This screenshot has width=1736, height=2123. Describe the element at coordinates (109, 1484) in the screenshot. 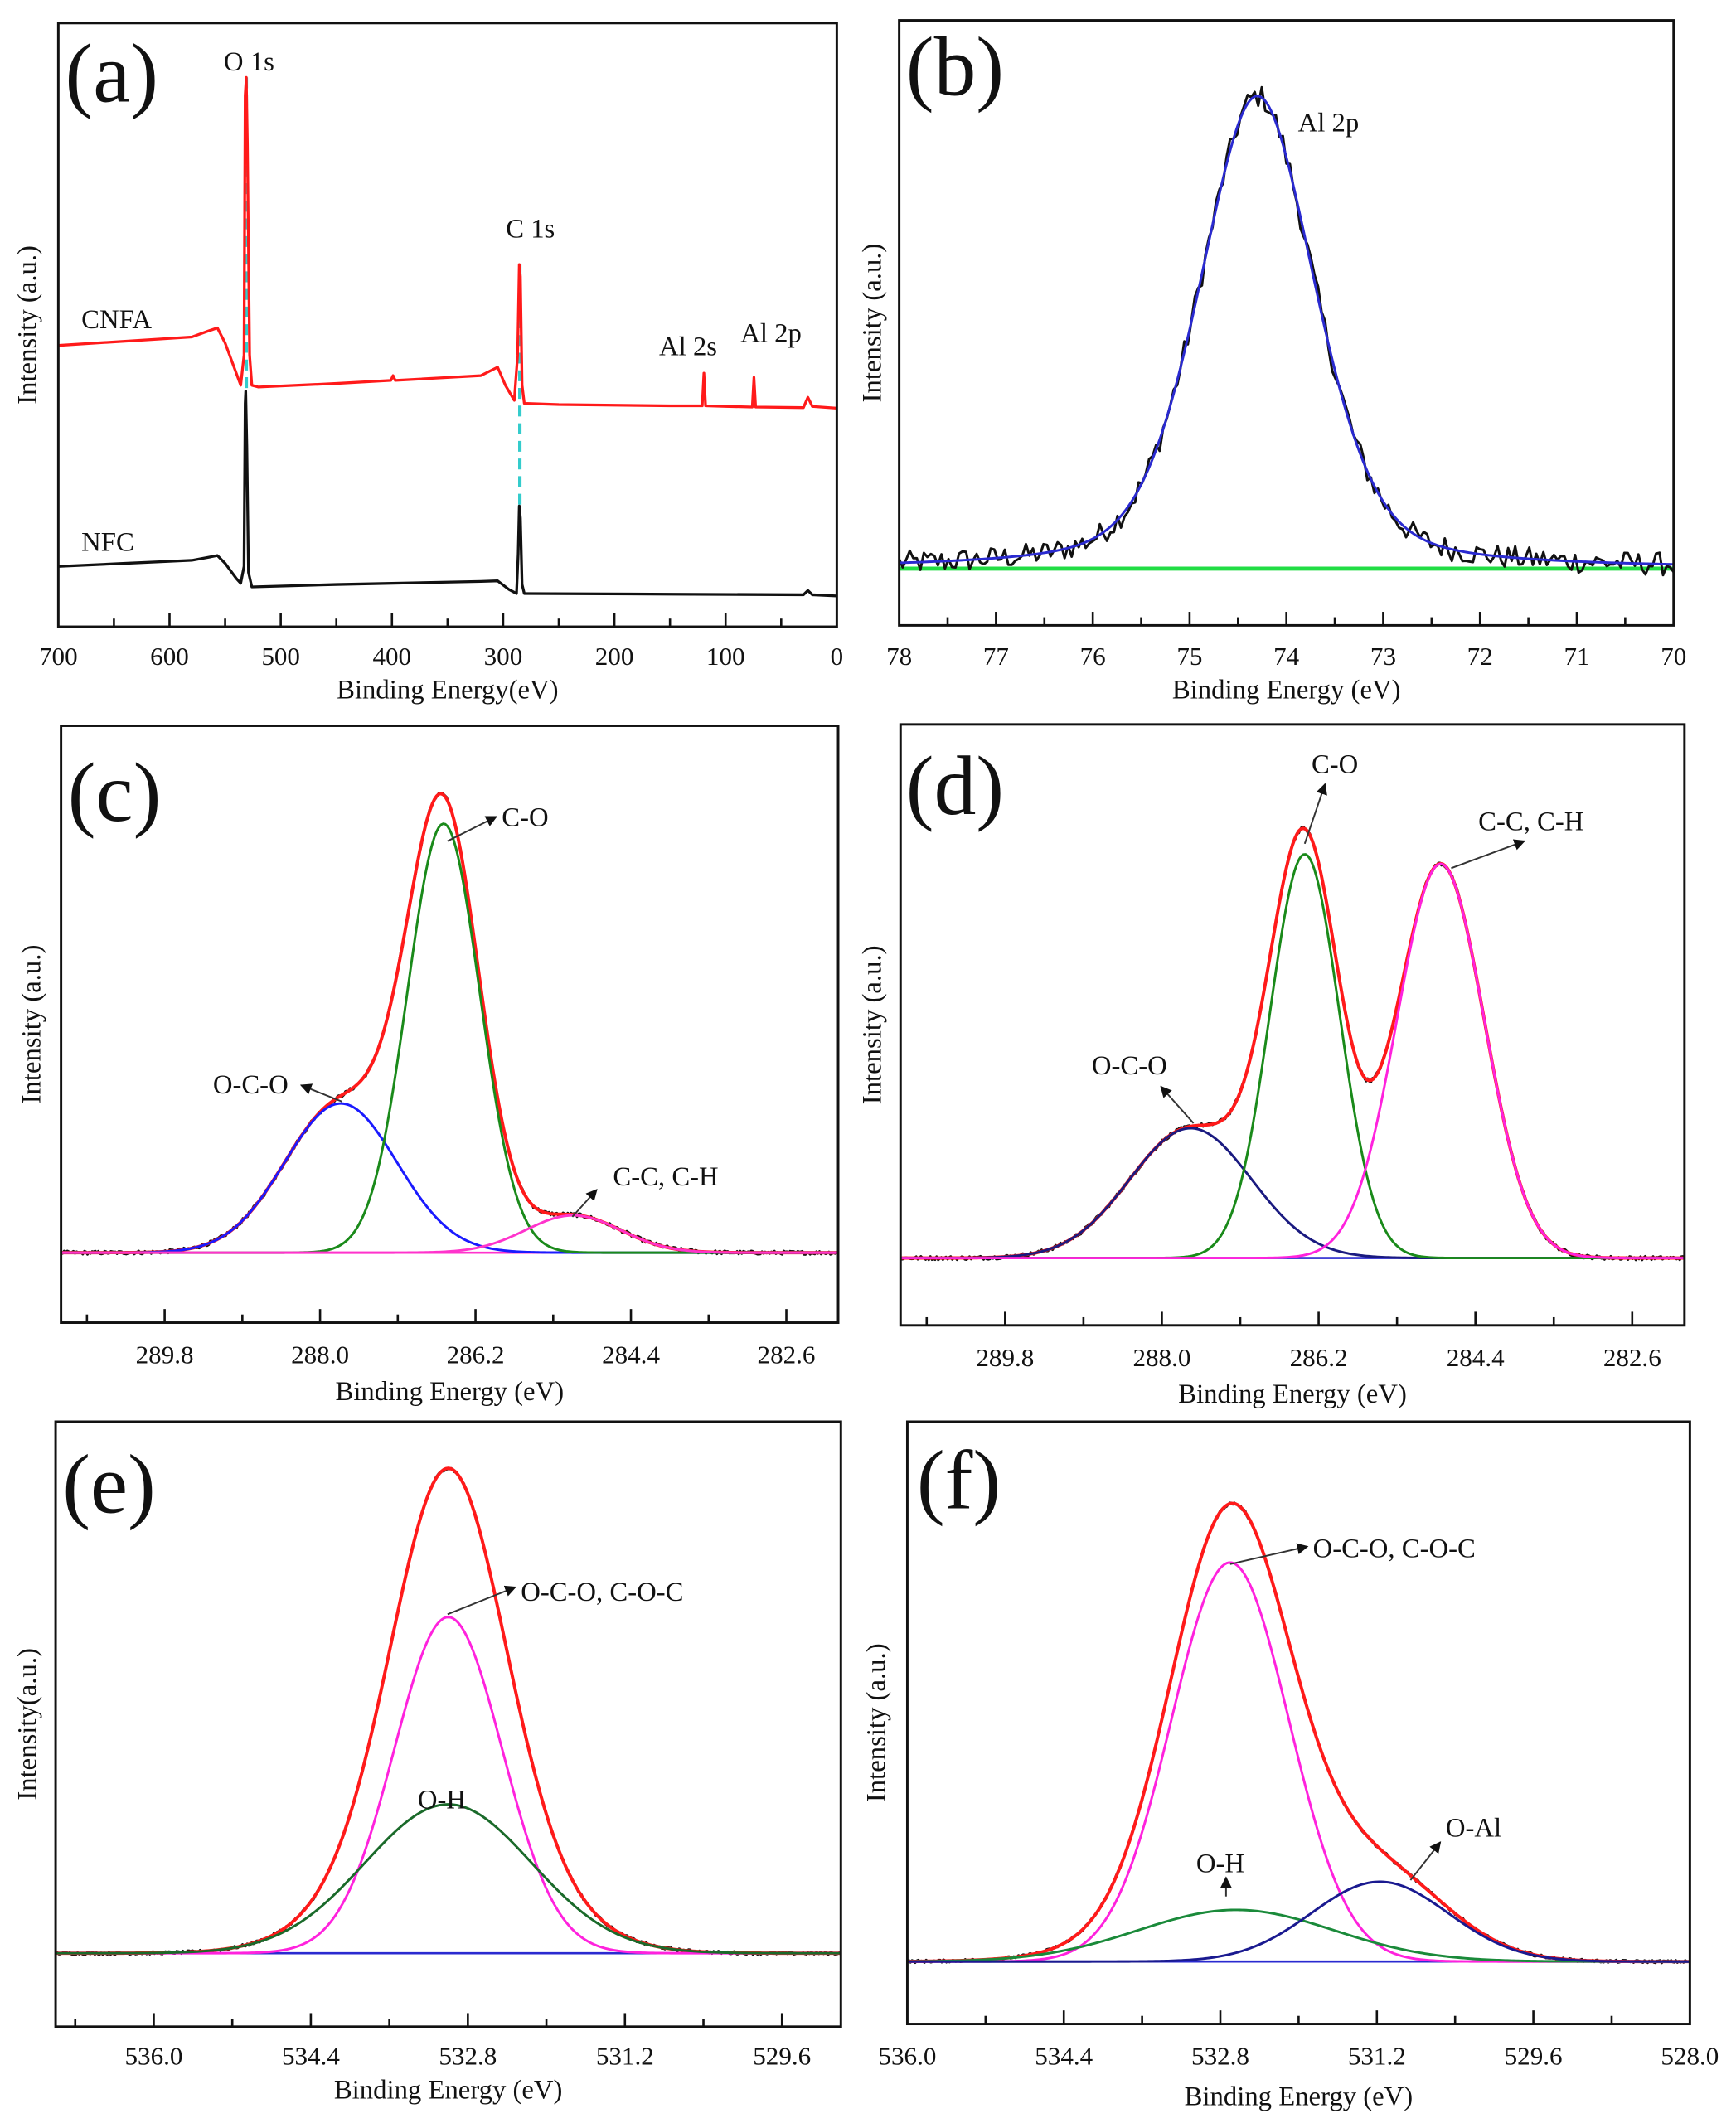

I see `panel-label: (e)` at that location.